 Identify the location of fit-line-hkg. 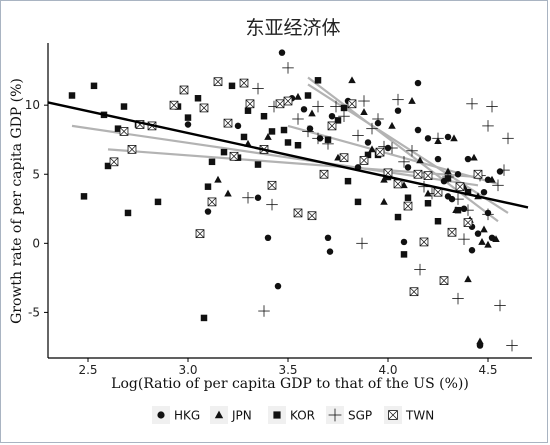
(393, 154).